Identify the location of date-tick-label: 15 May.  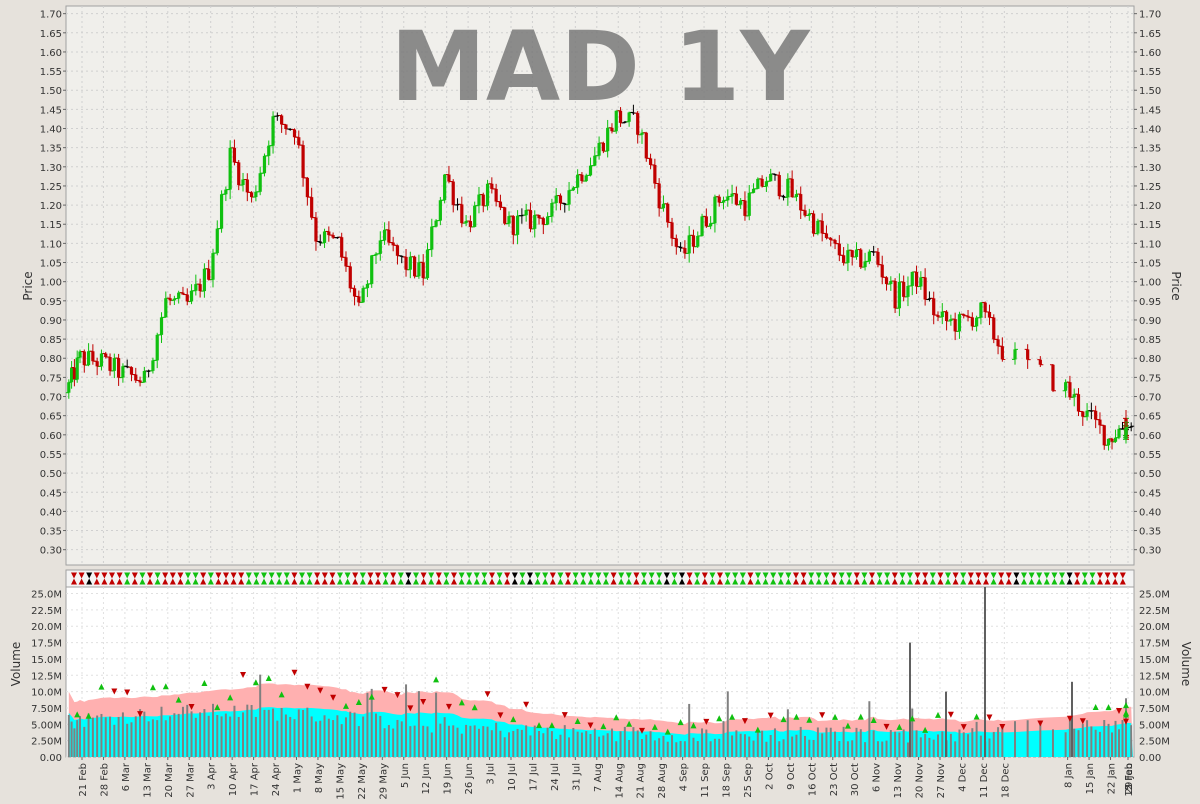
(340, 781).